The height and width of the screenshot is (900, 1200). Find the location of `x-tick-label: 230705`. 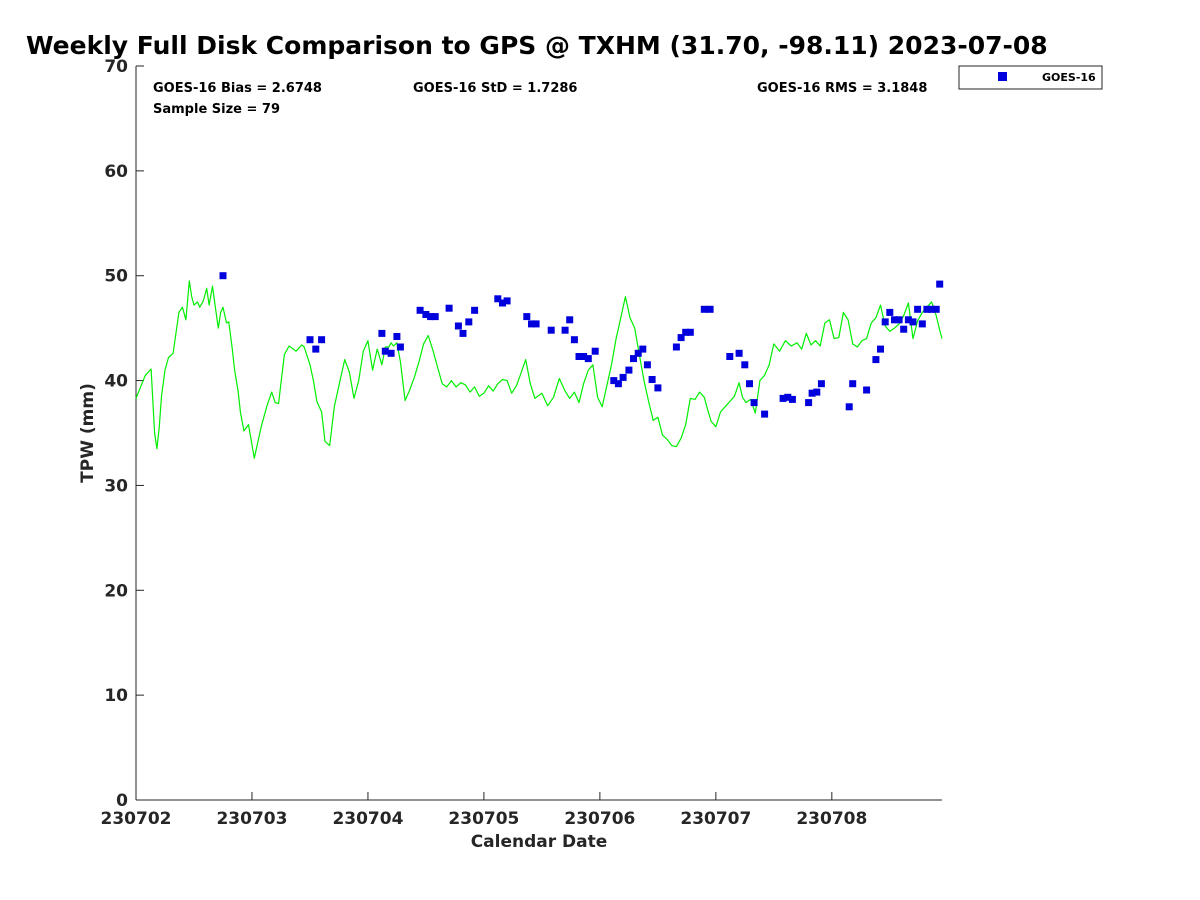

x-tick-label: 230705 is located at coordinates (483, 819).